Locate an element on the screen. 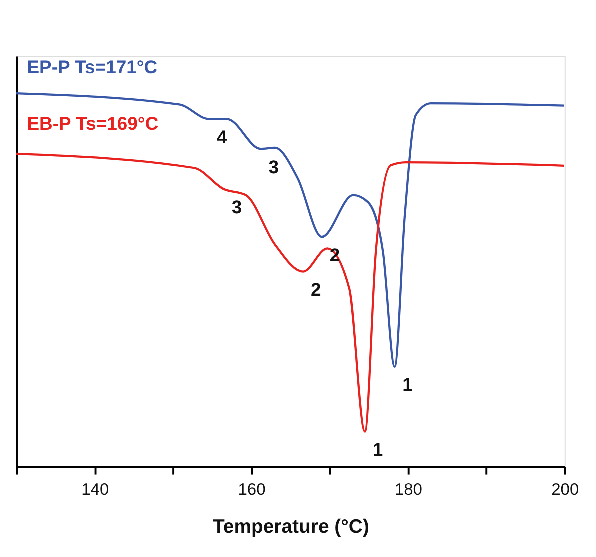 This screenshot has width=596, height=557. x-axis-title: Temperature (°C) is located at coordinates (291, 527).